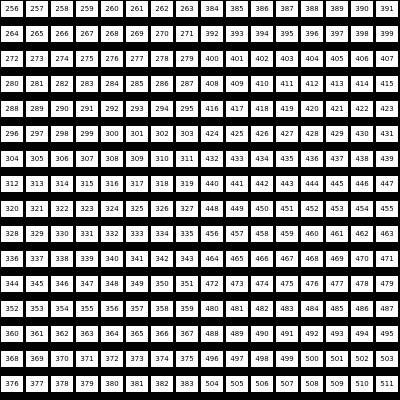 This screenshot has width=400, height=400. What do you see at coordinates (312, 384) in the screenshot?
I see `grid-cell: 508` at bounding box center [312, 384].